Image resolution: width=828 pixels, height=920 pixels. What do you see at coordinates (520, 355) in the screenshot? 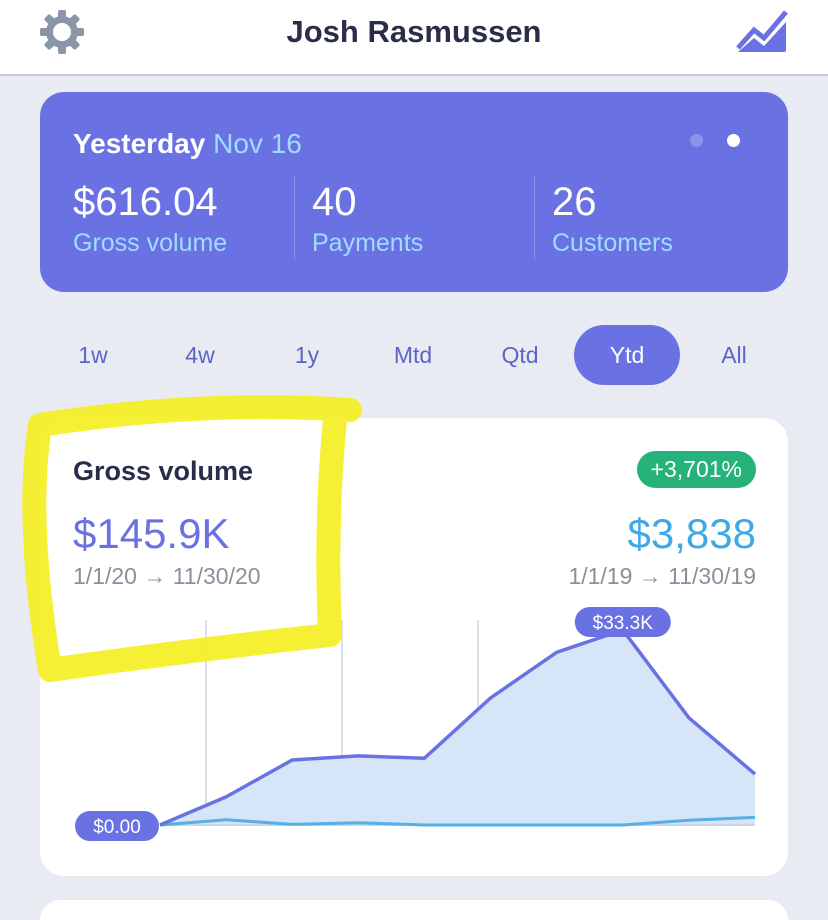
I see `range-qtd: Qtd` at bounding box center [520, 355].